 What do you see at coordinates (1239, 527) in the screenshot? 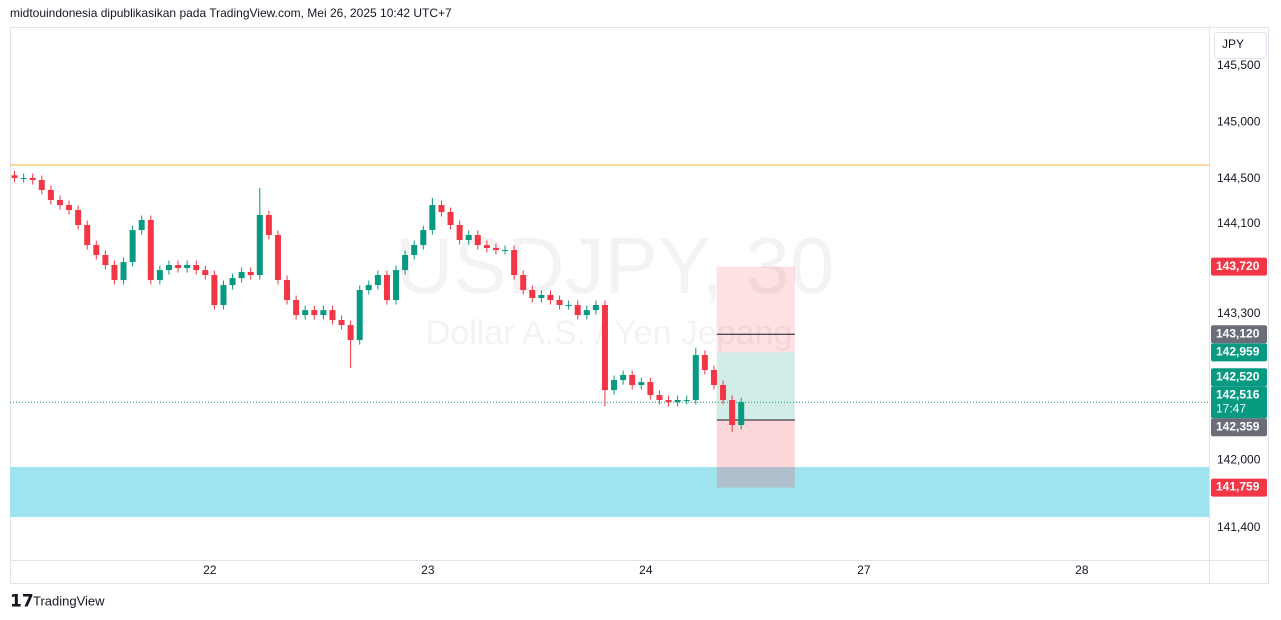
I see `y-tick-label: 141,400` at bounding box center [1239, 527].